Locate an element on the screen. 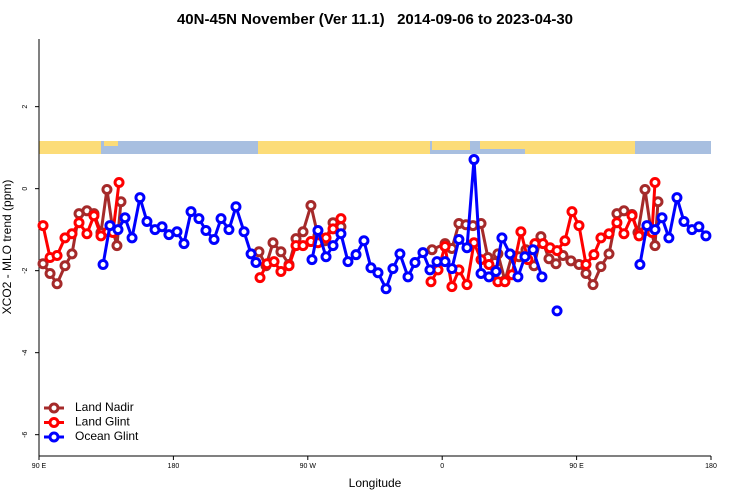 Image resolution: width=750 pixels, height=500 pixels. y-tick-label: 2 is located at coordinates (25, 107).